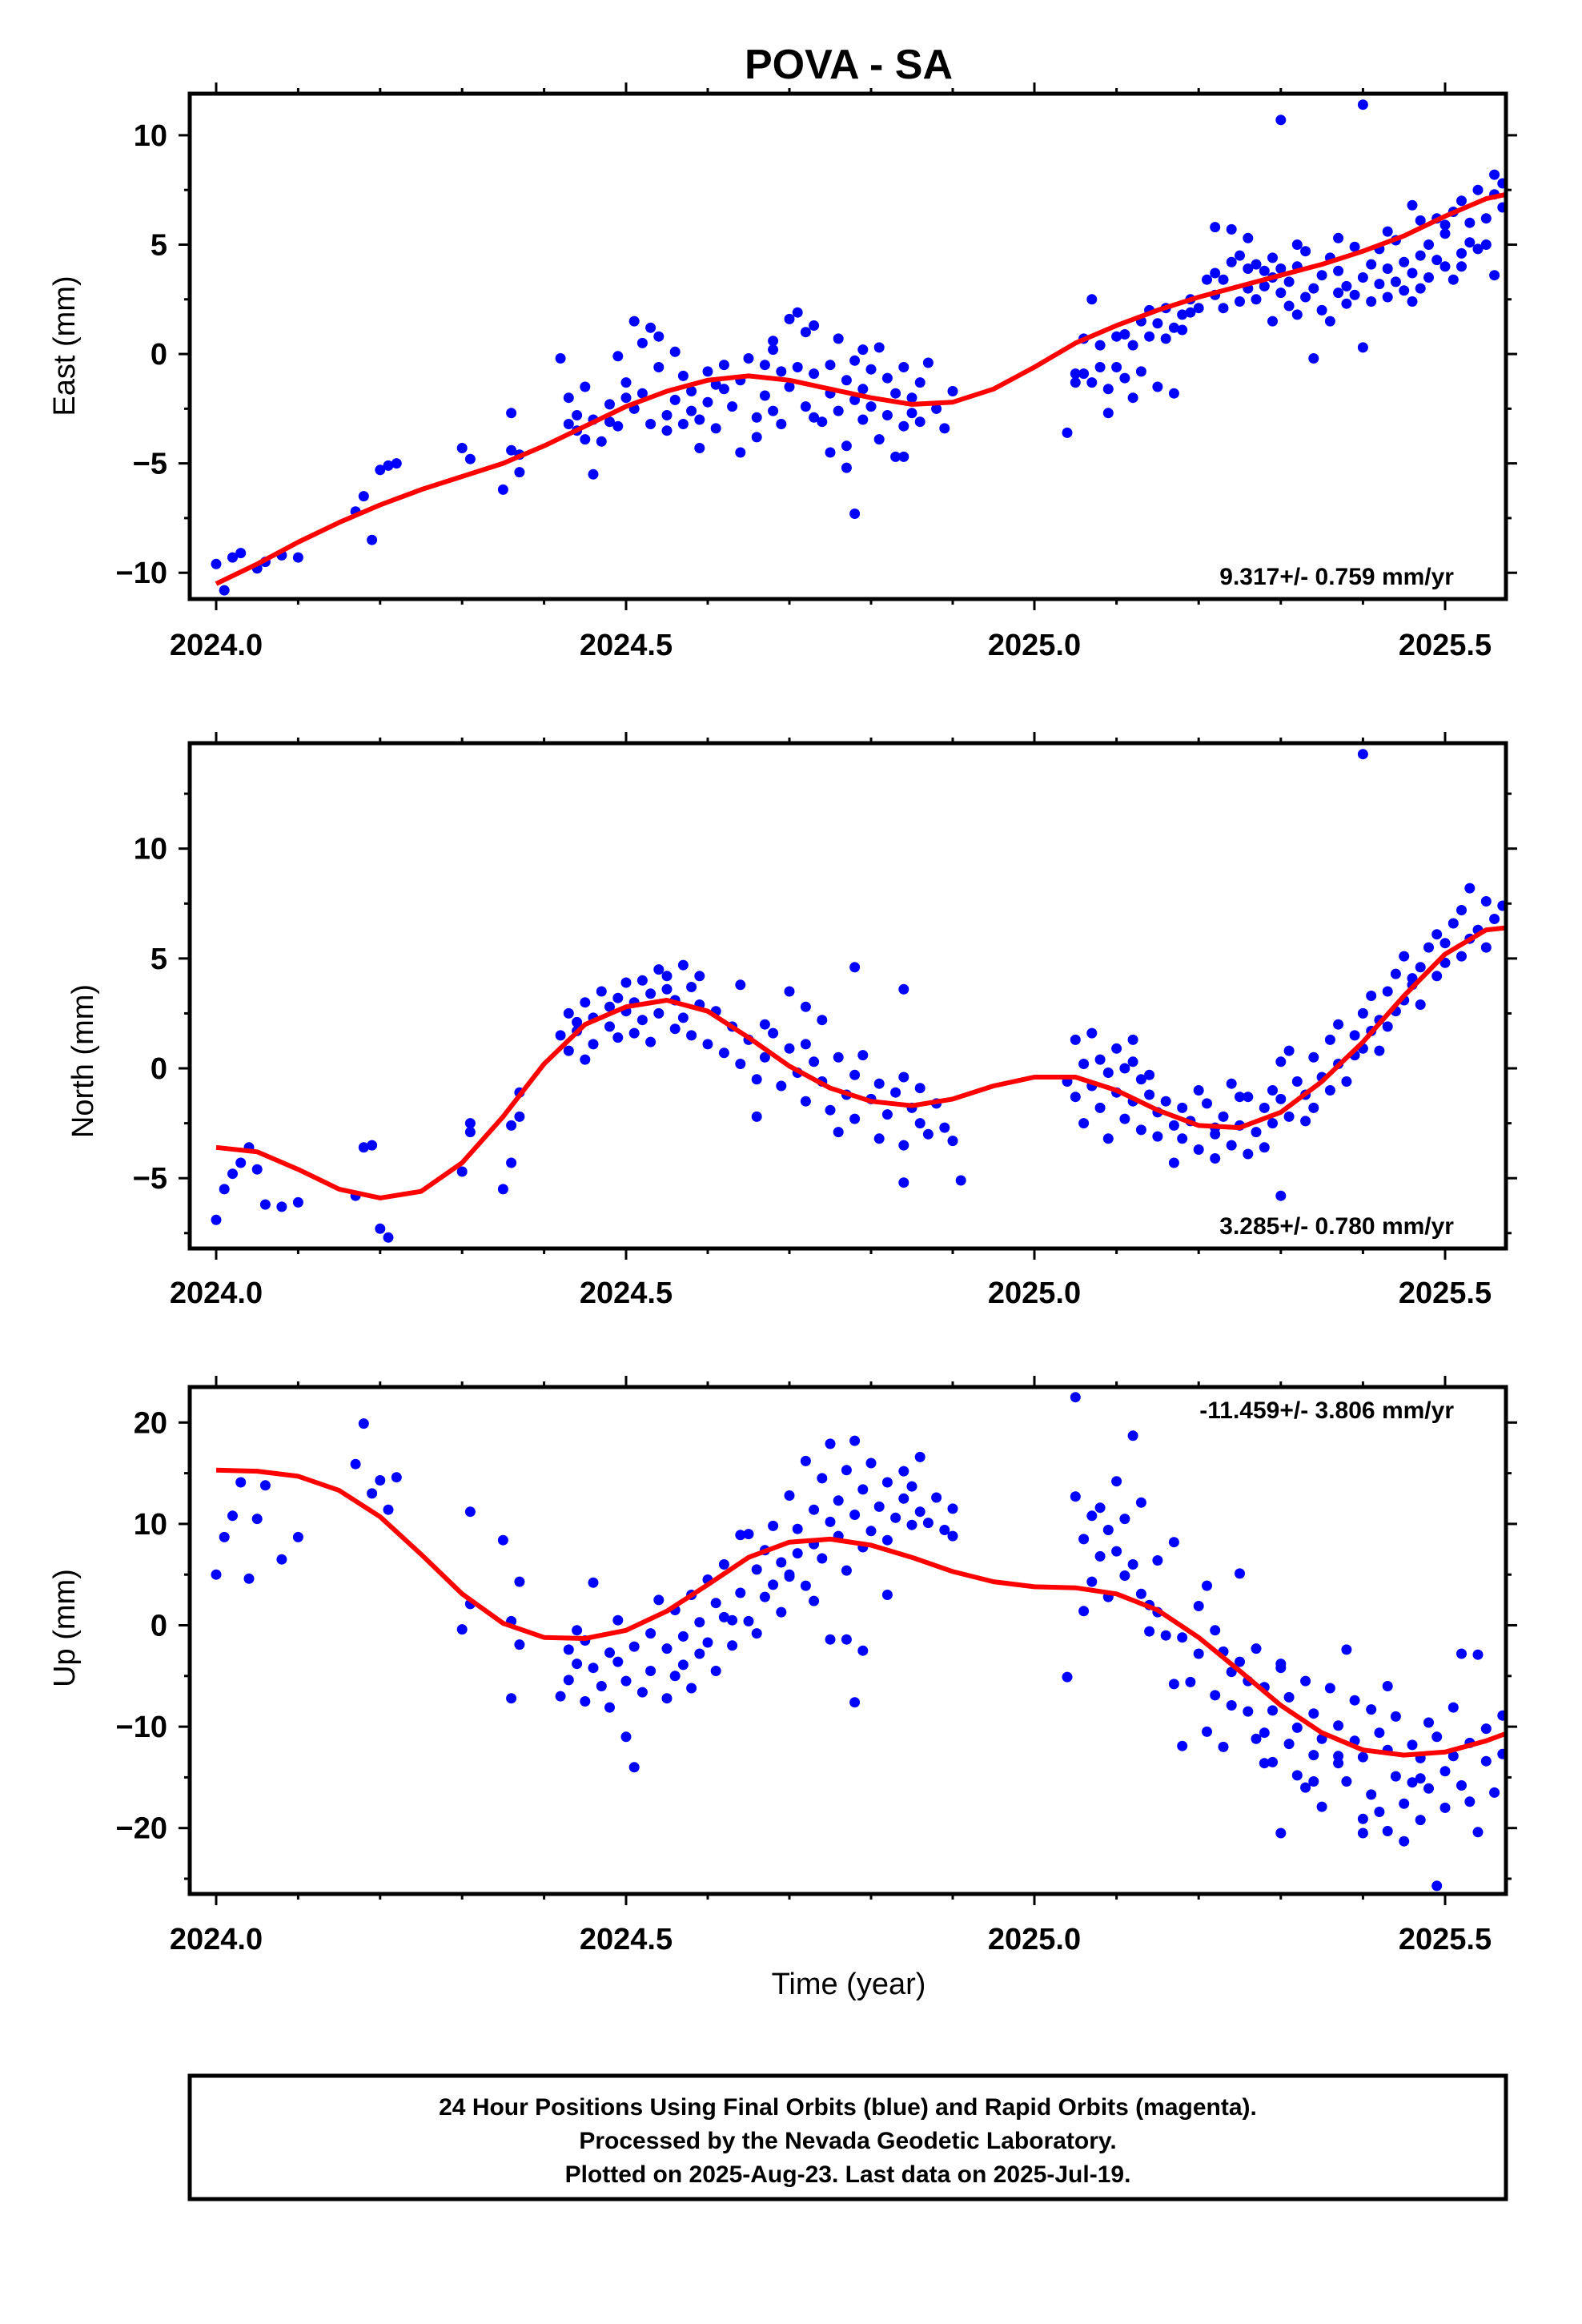 Image resolution: width=1582 pixels, height=2324 pixels. I want to click on east-x-tick-label: 2025.0, so click(1034, 645).